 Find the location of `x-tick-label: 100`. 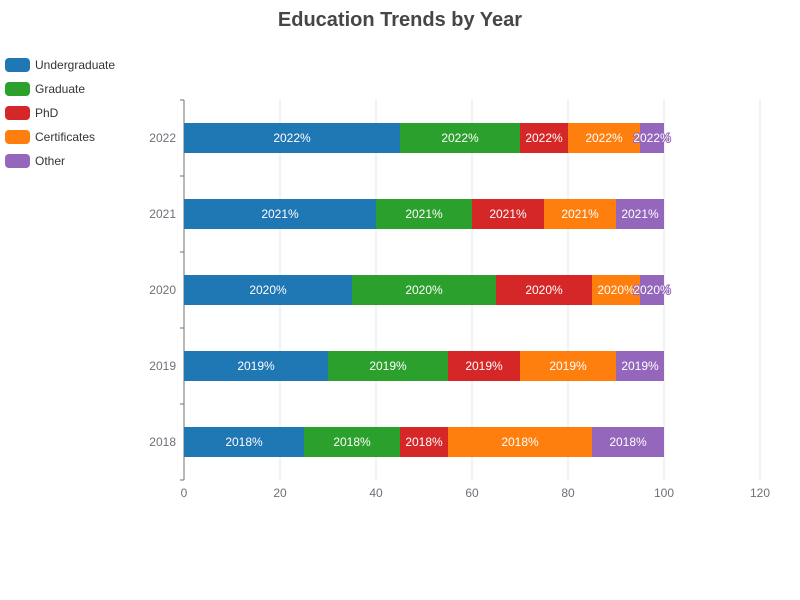

x-tick-label: 100 is located at coordinates (664, 493).